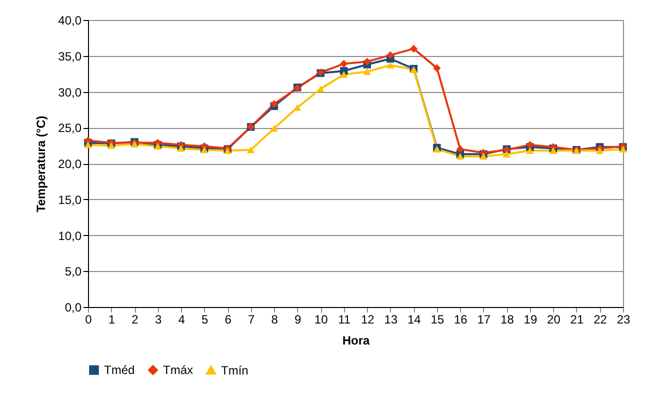  Describe the element at coordinates (391, 319) in the screenshot. I see `x-tick-label: 13` at that location.